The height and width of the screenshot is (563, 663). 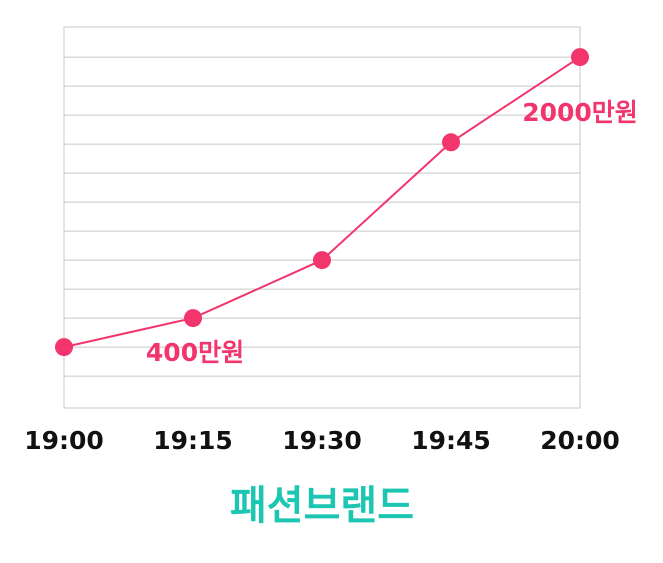 What do you see at coordinates (322, 506) in the screenshot?
I see `chart-title: 패션브랜드` at bounding box center [322, 506].